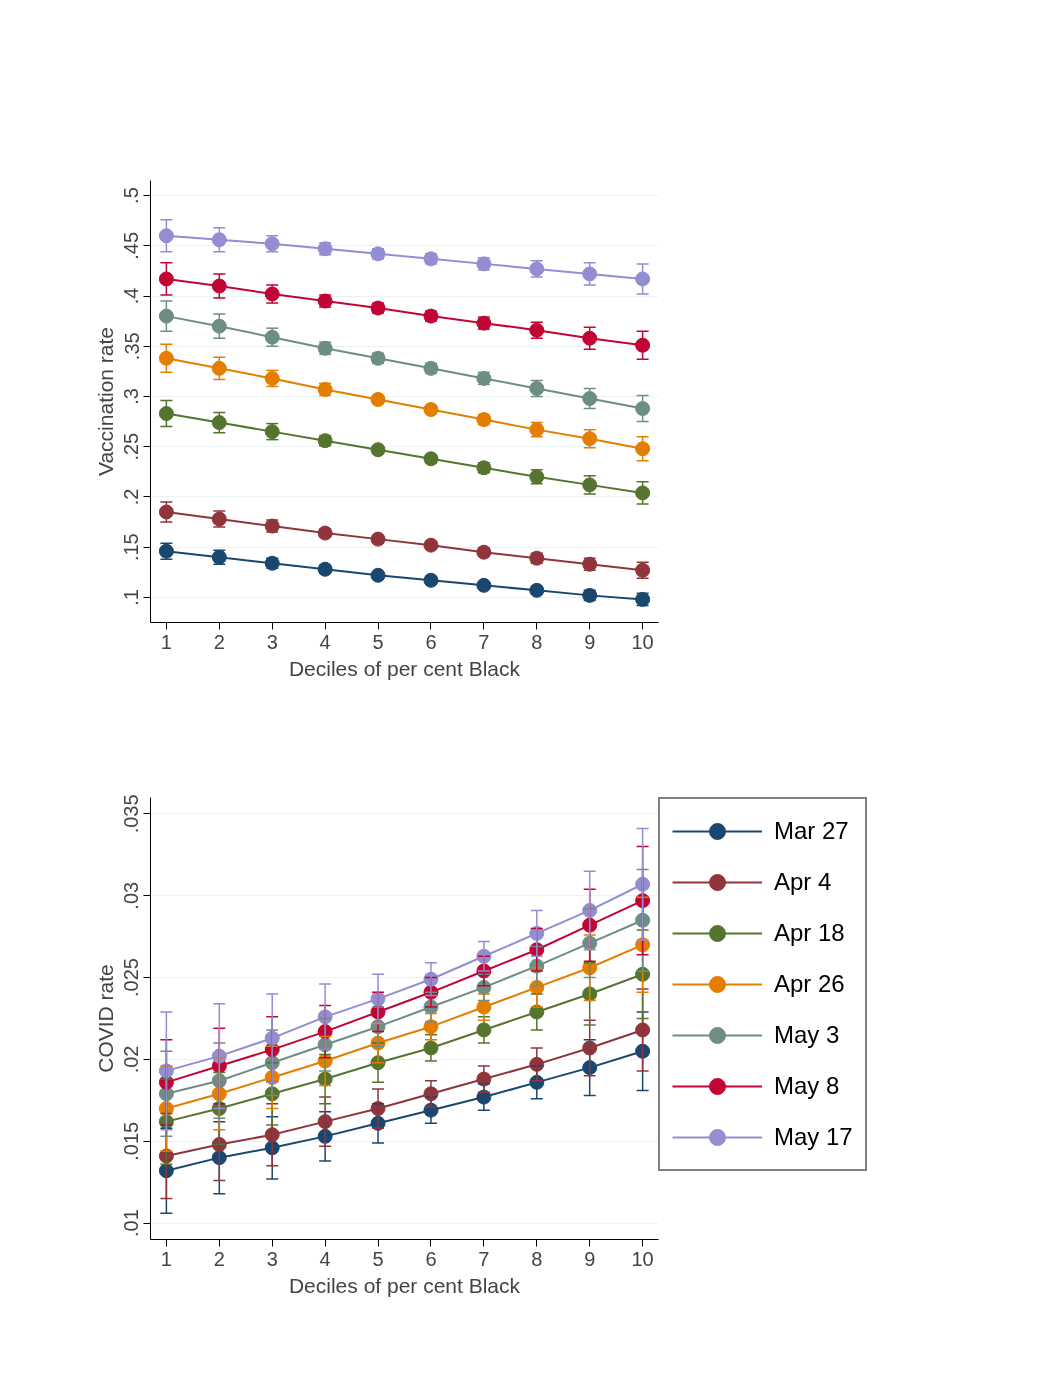  Describe the element at coordinates (131, 195) in the screenshot. I see `y-tick-label: .5` at that location.